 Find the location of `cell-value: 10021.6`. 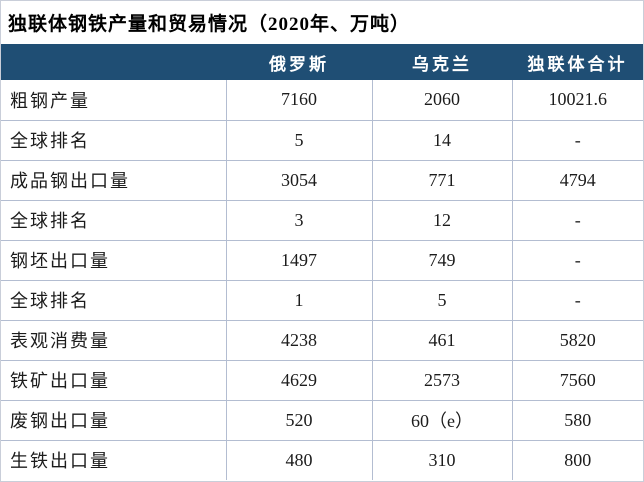

cell-value: 10021.6 is located at coordinates (577, 100).